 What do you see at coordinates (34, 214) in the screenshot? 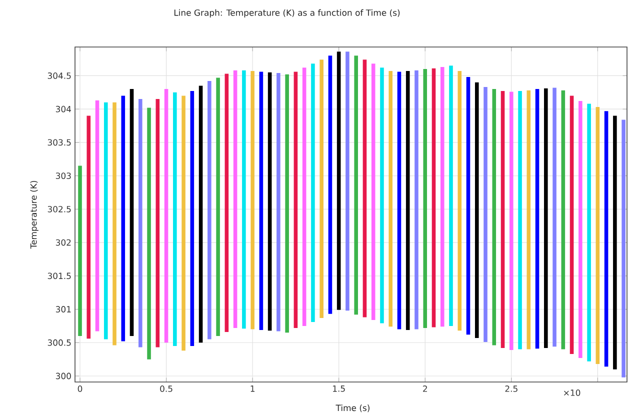
I see `y-axis-title: Temperature (K)` at bounding box center [34, 214].